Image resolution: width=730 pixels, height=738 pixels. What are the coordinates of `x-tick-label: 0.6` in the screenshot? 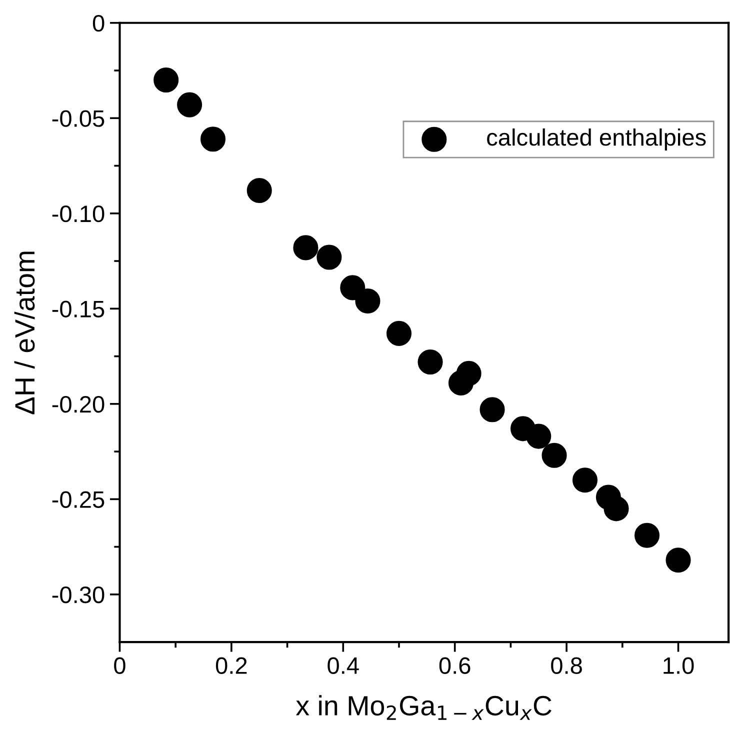 It's located at (454, 665).